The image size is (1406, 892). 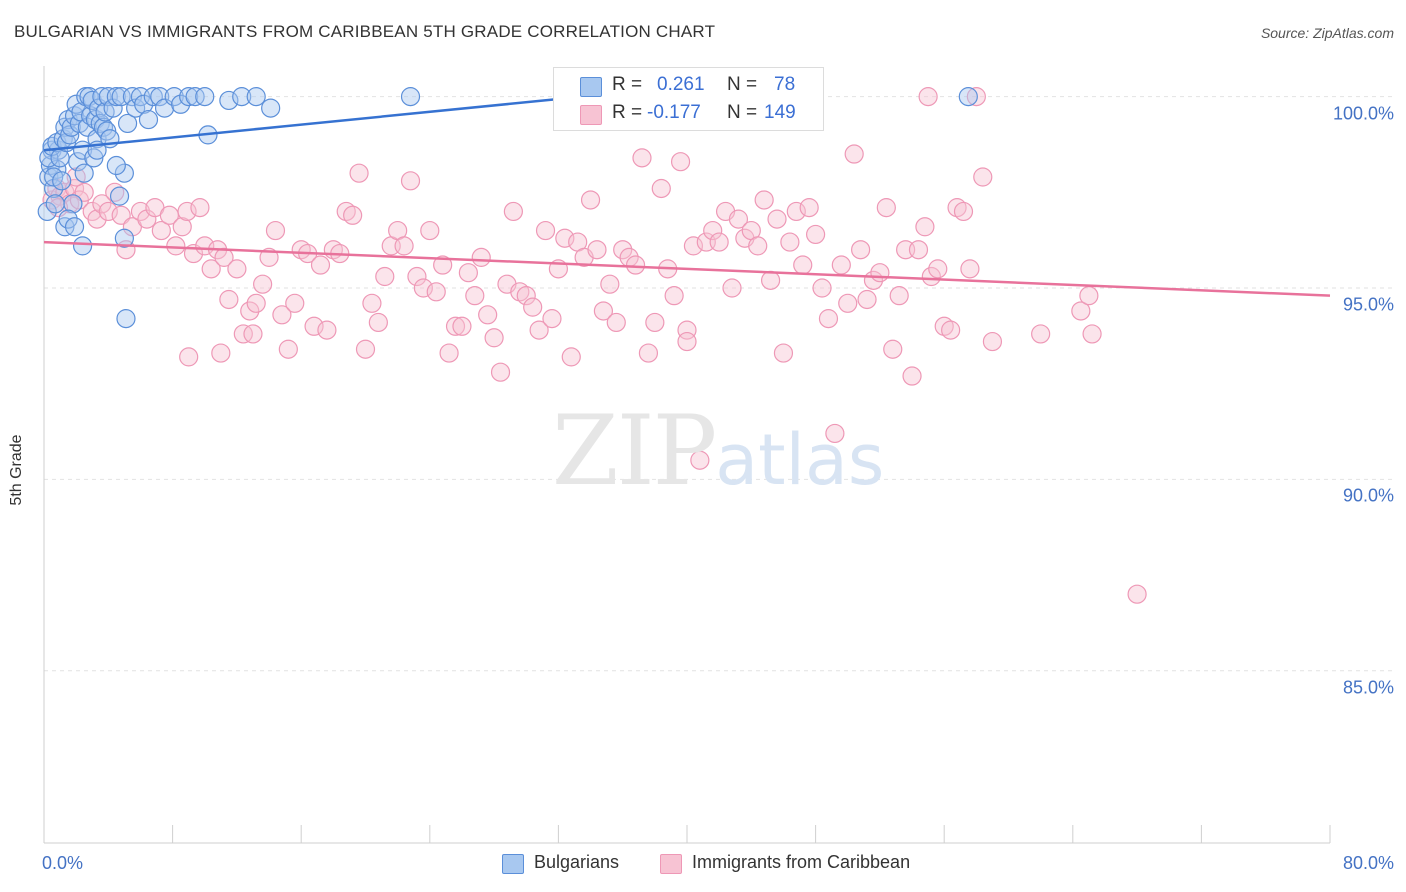 I want to click on legend-swatch-blue, so click(x=591, y=87).